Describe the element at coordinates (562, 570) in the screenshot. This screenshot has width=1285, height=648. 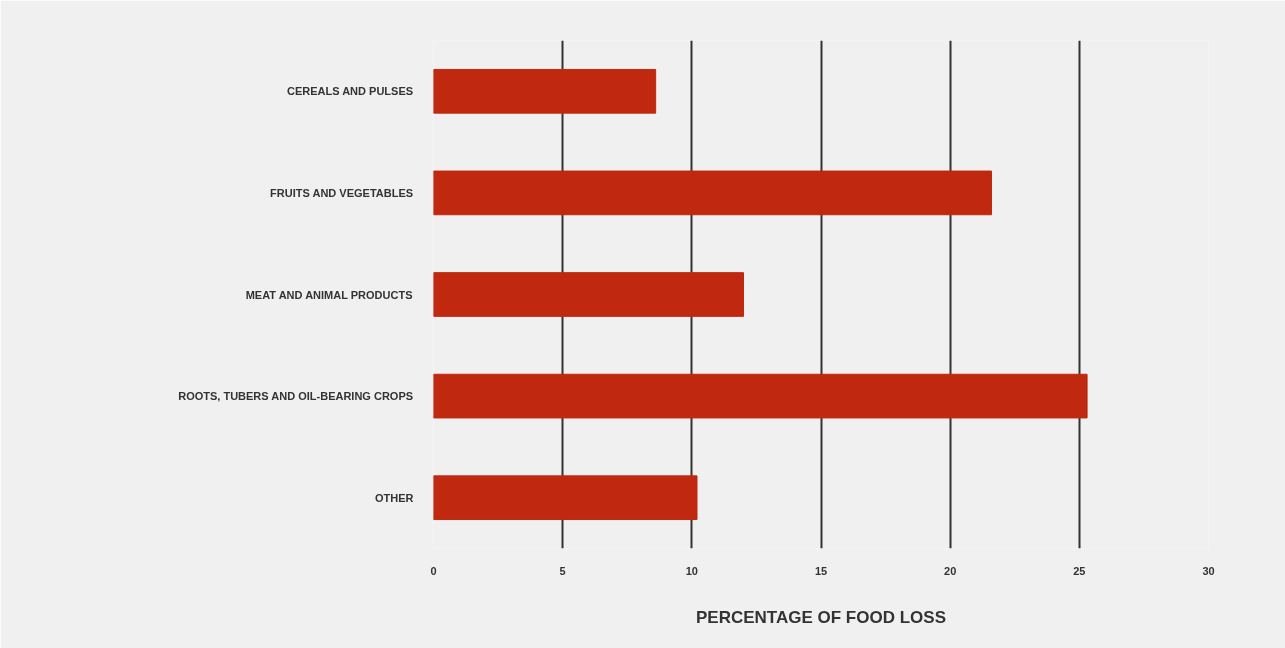
I see `x-tick-label: 5` at that location.